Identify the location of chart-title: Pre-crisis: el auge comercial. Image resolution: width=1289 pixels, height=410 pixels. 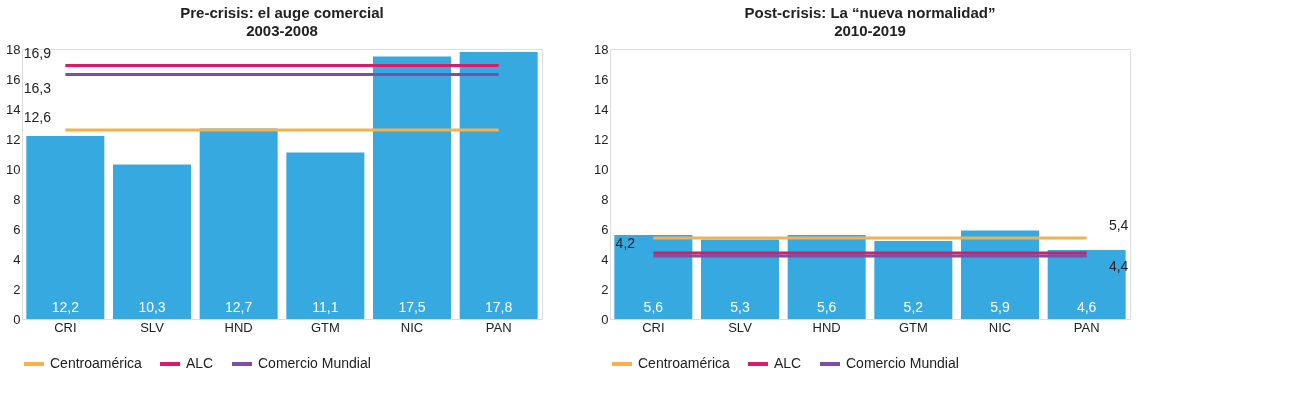
(282, 12).